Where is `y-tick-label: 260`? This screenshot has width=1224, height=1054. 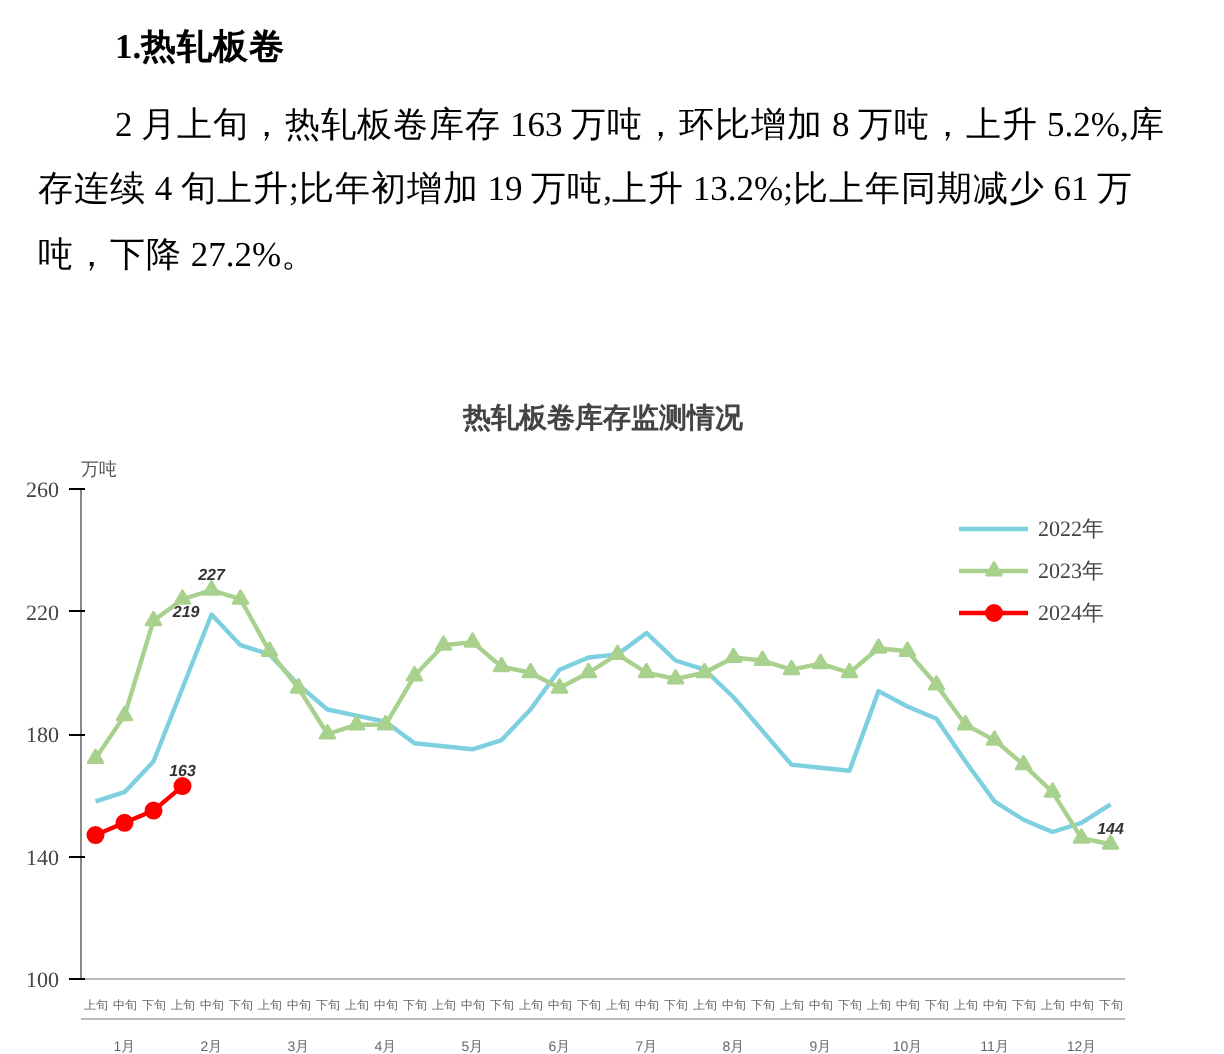
y-tick-label: 260 is located at coordinates (43, 491).